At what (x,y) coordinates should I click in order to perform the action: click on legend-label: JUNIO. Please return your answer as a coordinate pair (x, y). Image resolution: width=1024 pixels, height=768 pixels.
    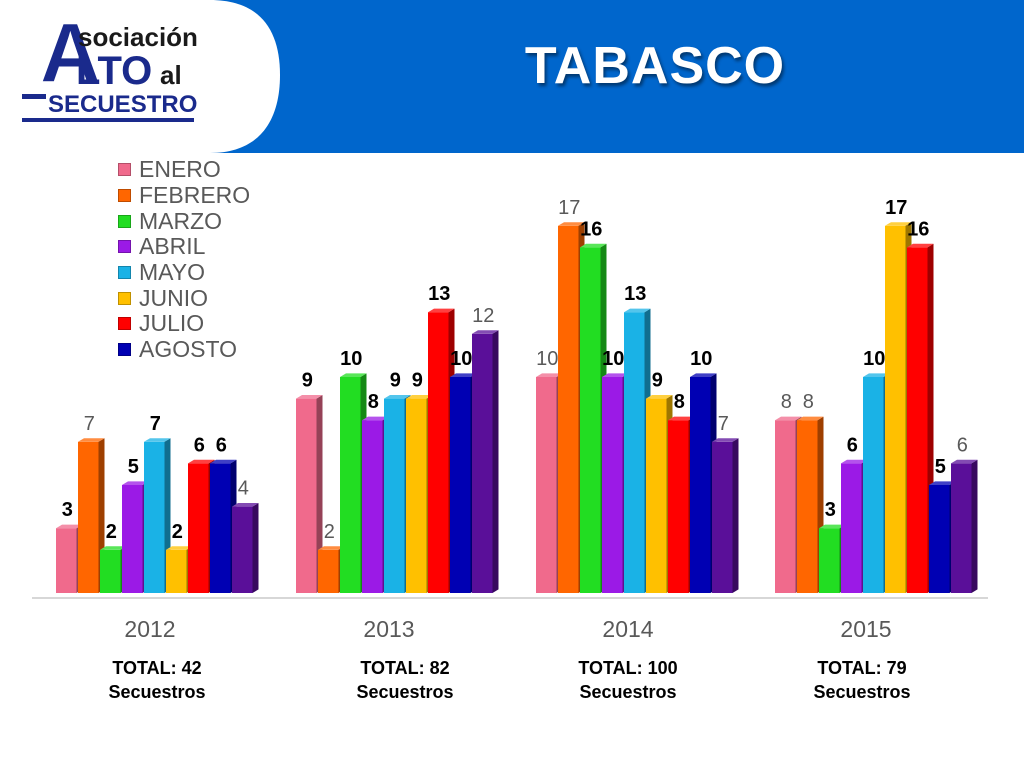
    Looking at the image, I should click on (173, 297).